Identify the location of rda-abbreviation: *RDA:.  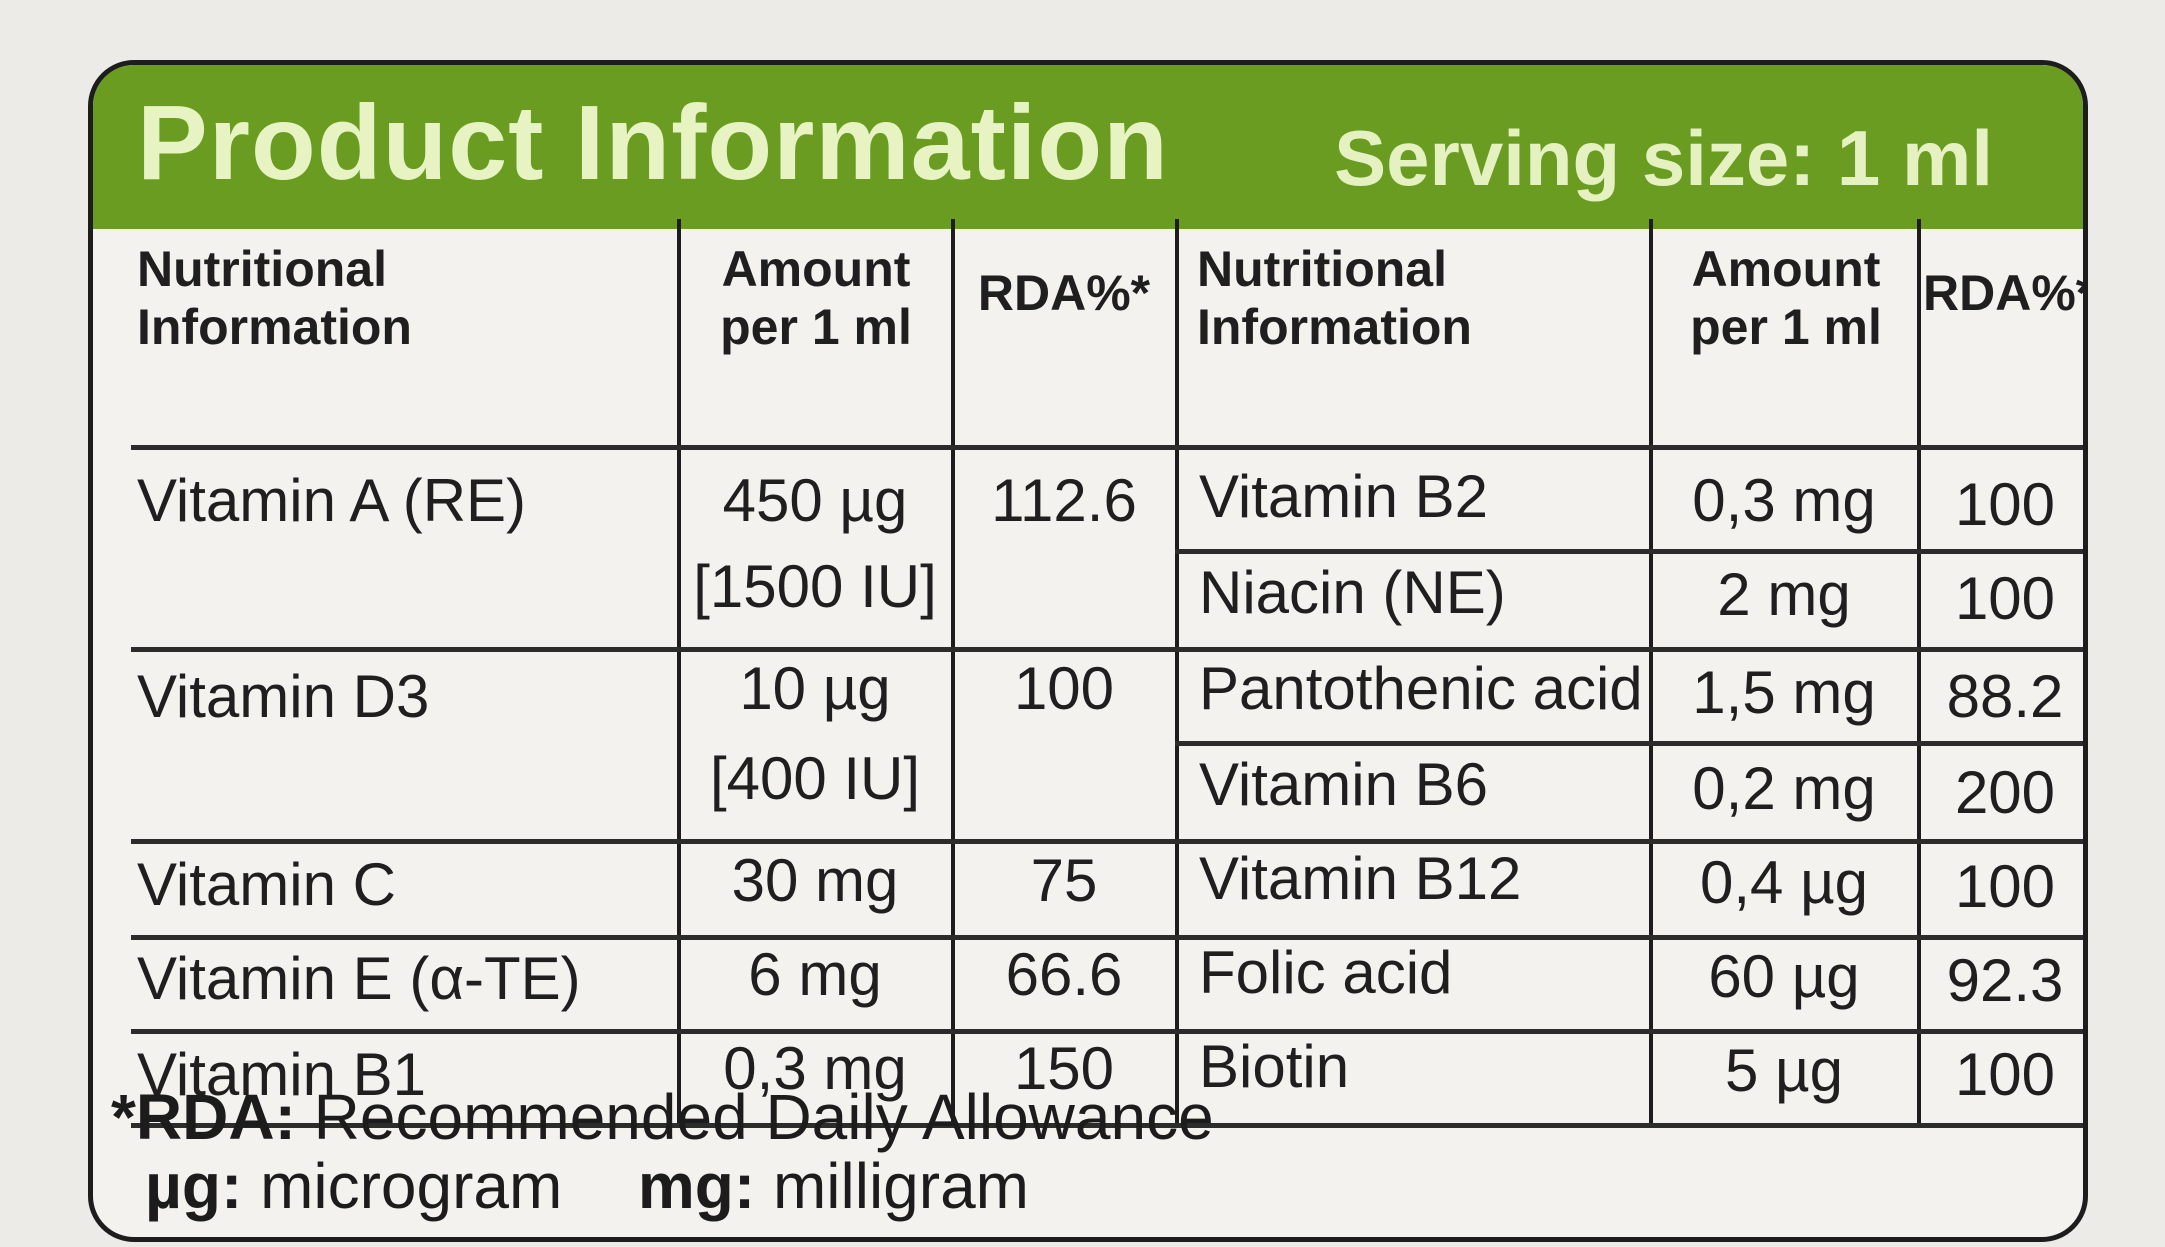
(203, 1117).